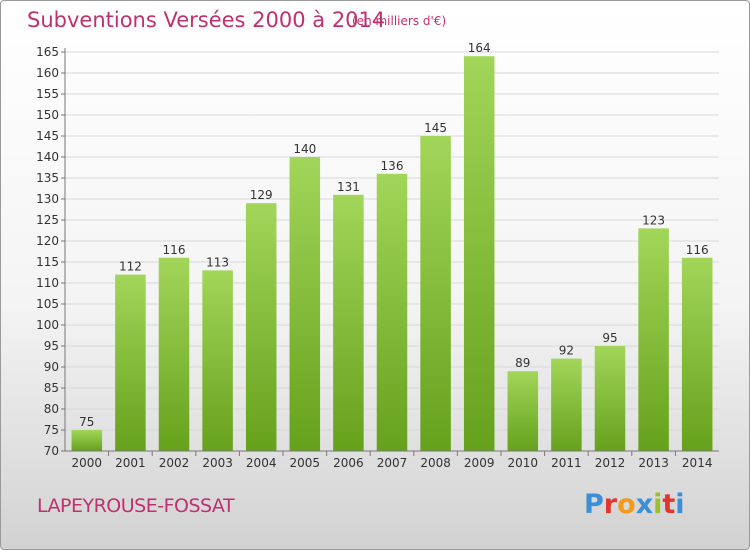 This screenshot has height=550, width=750. I want to click on bar-2002, so click(174, 354).